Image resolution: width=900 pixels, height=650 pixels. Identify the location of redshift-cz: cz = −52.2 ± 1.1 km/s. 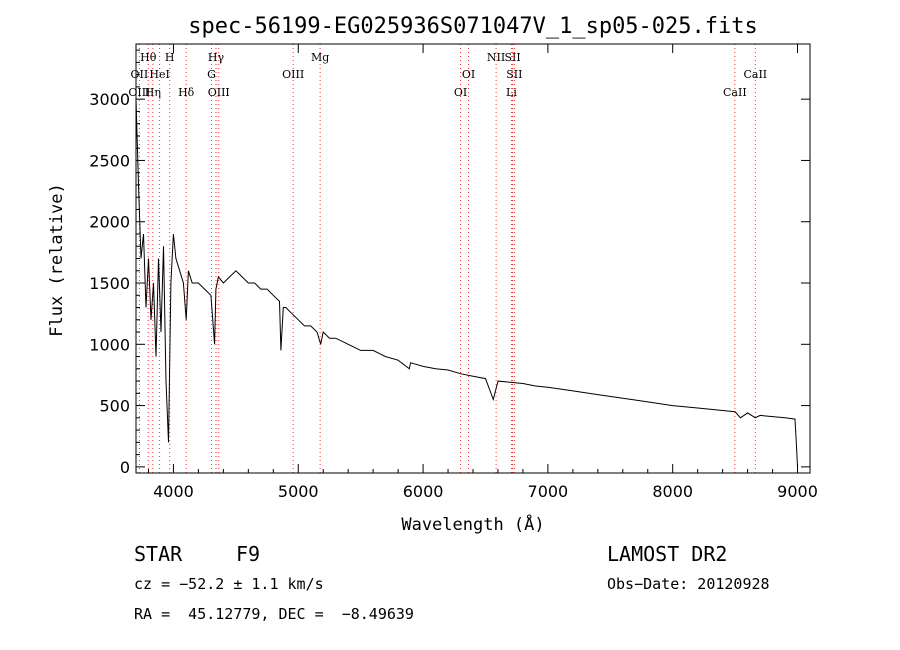
(229, 584).